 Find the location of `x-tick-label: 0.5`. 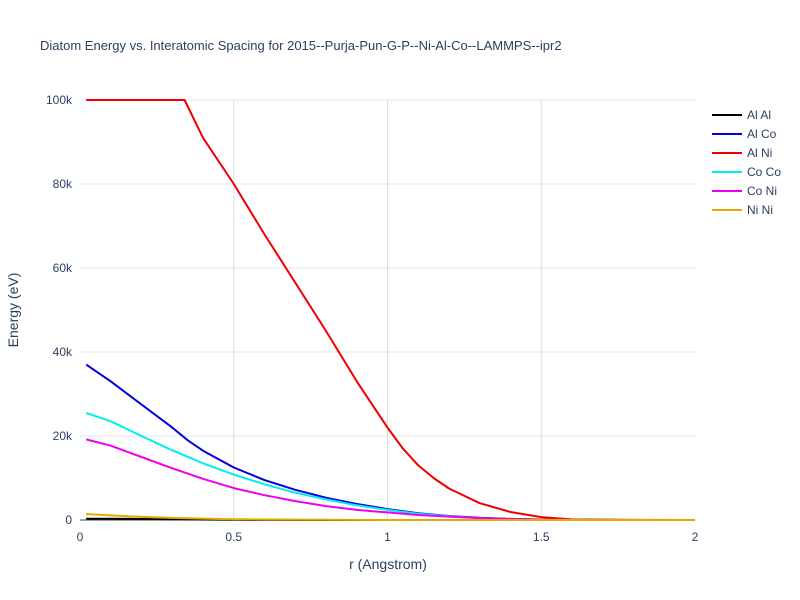

x-tick-label: 0.5 is located at coordinates (233, 537).